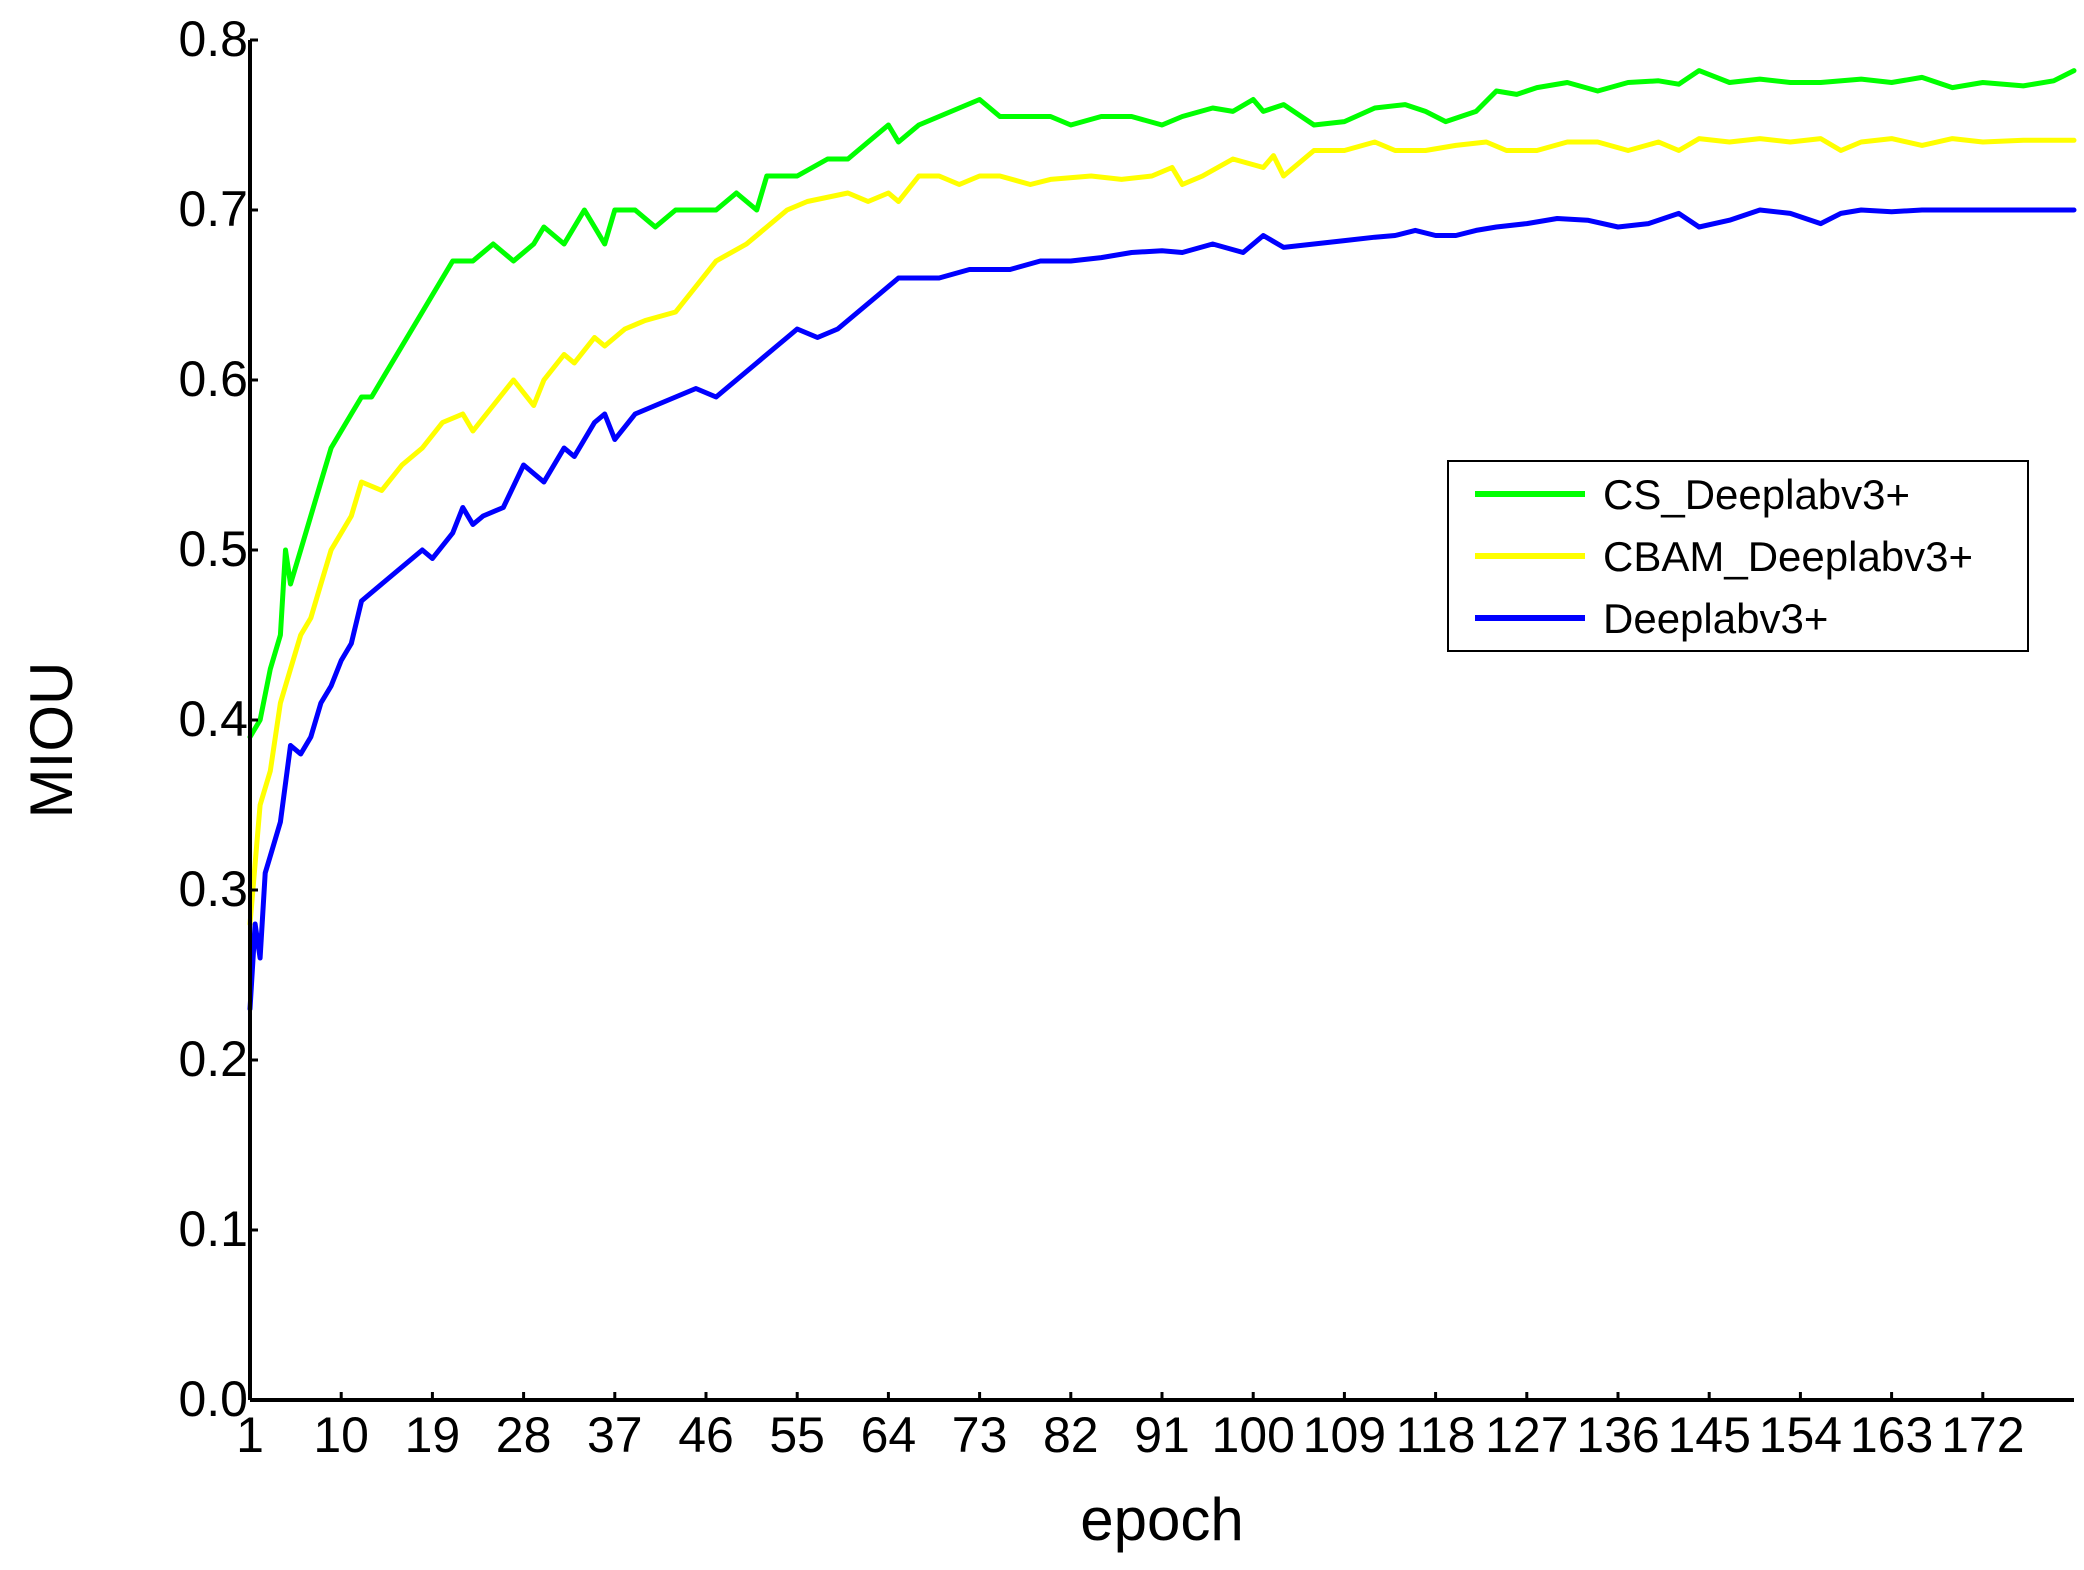  Describe the element at coordinates (524, 1435) in the screenshot. I see `x-tick-label: 28` at that location.